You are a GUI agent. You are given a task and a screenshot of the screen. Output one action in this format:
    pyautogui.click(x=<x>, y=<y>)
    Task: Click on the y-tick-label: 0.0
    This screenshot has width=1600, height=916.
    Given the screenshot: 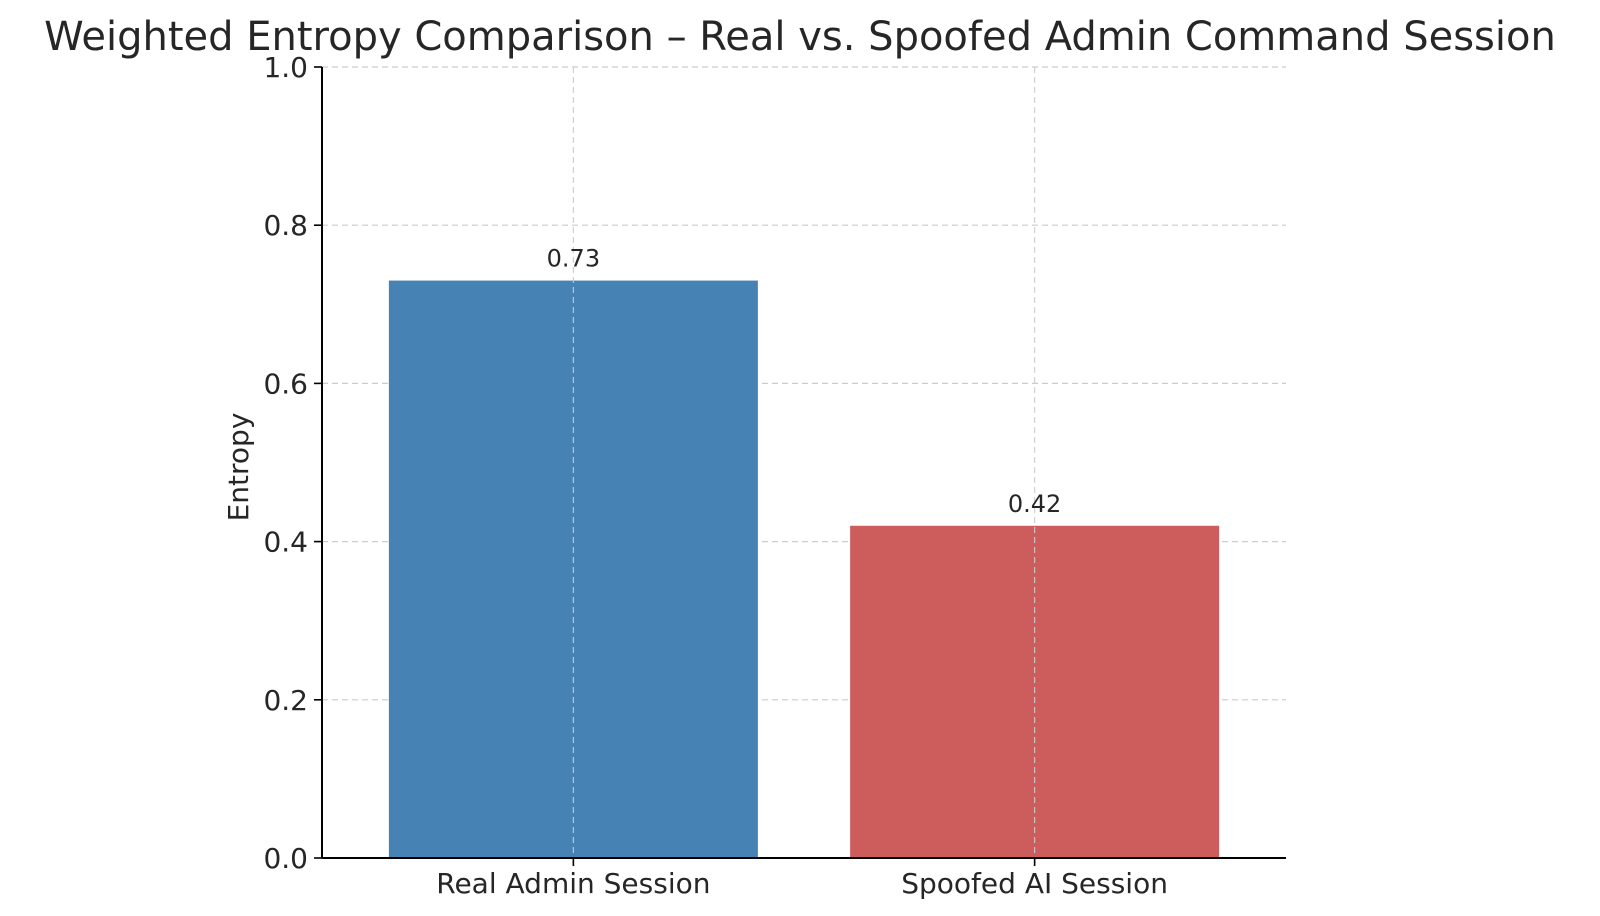 What is the action you would take?
    pyautogui.click(x=285, y=858)
    